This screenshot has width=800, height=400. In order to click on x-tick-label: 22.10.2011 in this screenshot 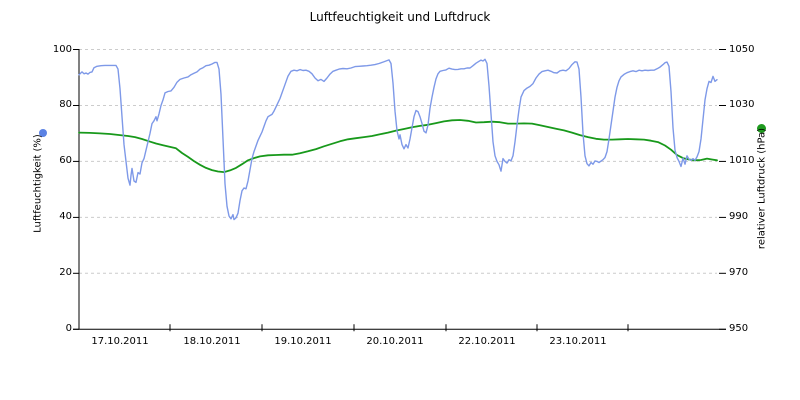, I will do `click(487, 341)`.